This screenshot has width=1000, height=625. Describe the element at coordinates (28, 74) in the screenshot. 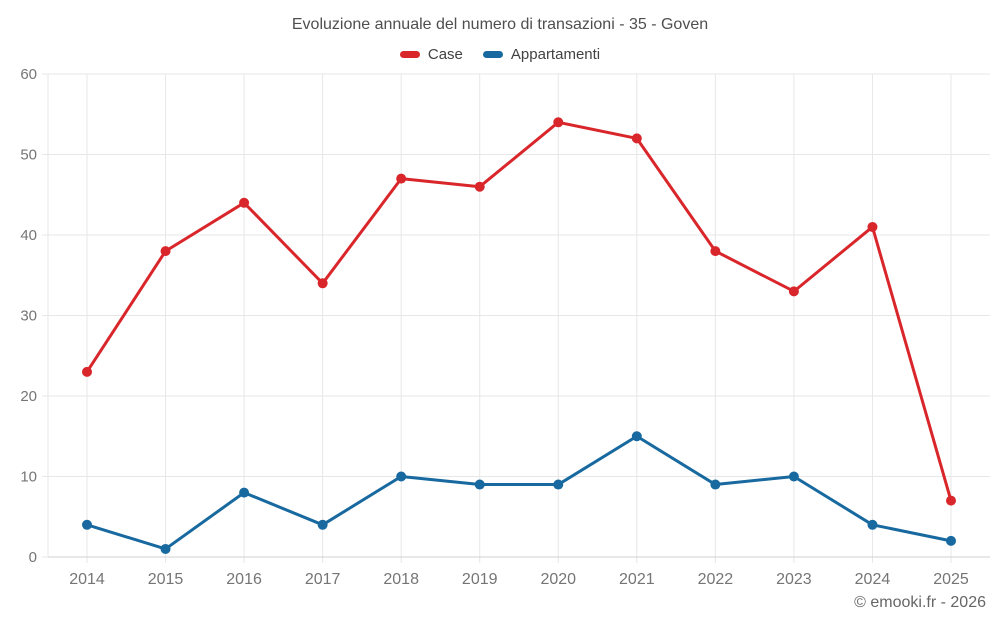

I see `y-axis-label: 60` at that location.